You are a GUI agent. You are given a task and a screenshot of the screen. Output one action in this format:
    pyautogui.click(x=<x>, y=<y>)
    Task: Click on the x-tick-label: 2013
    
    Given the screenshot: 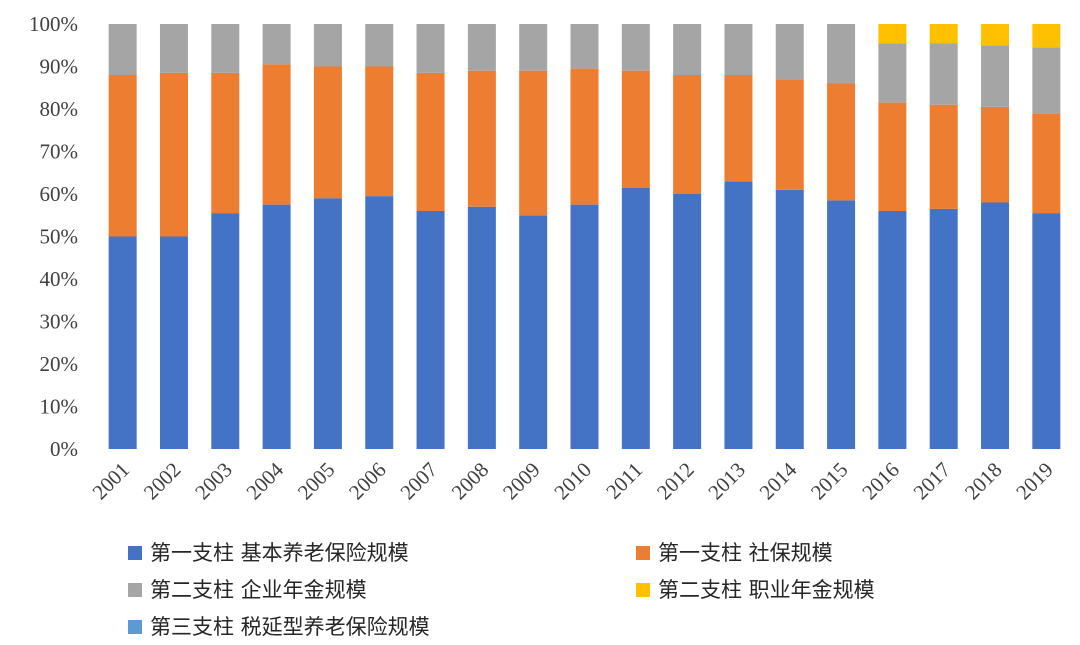 What is the action you would take?
    pyautogui.click(x=726, y=481)
    